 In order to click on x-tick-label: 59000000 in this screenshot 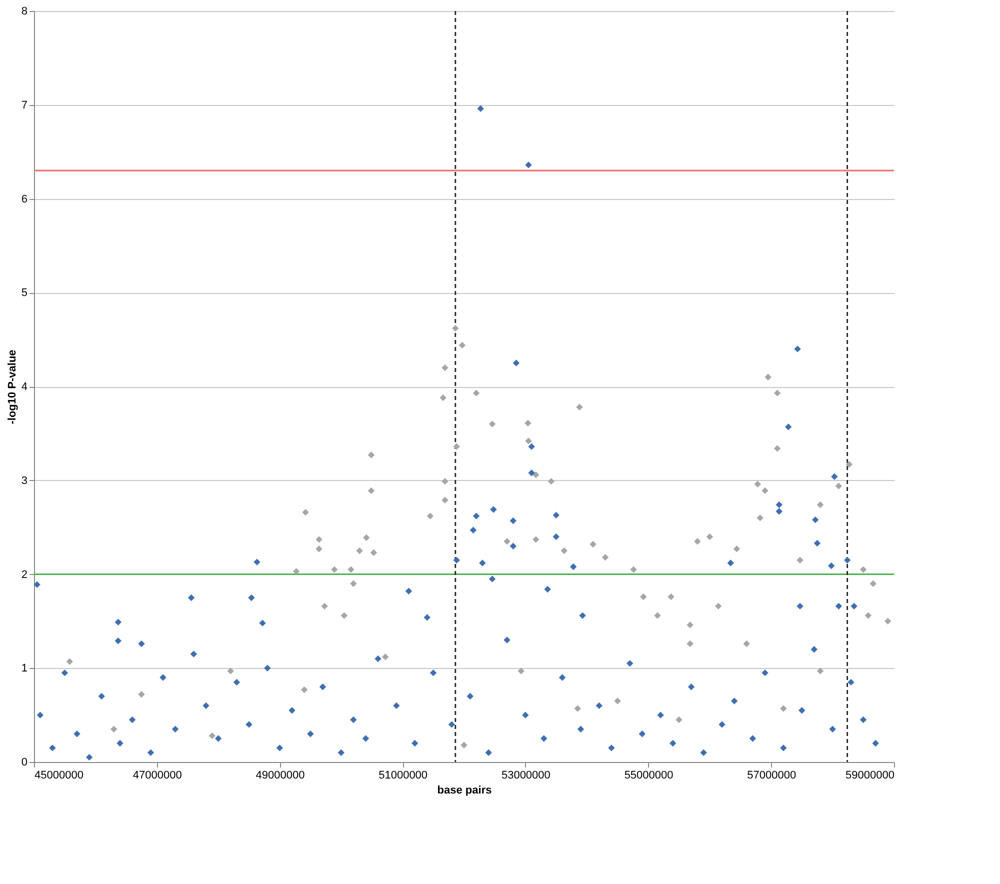, I will do `click(870, 776)`.